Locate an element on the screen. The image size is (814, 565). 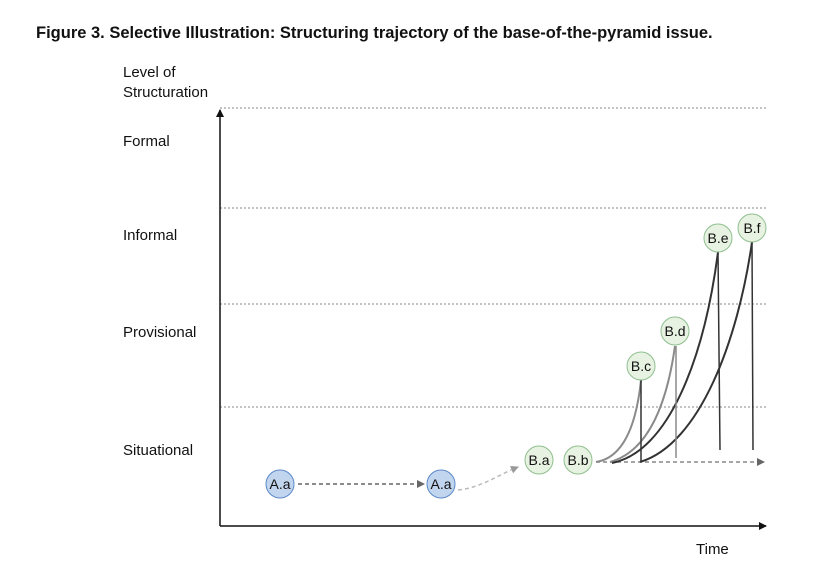
node-bb-label: B.b is located at coordinates (577, 460).